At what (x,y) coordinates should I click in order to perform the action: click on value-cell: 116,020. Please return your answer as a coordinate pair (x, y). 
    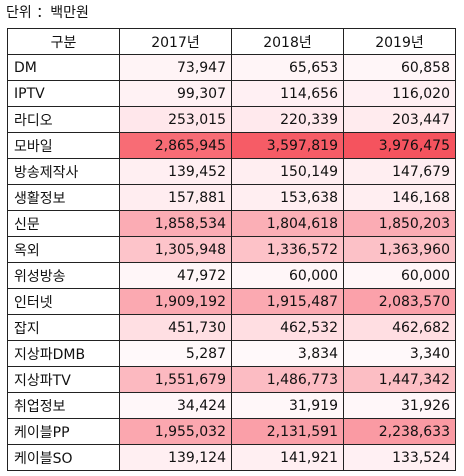
    Looking at the image, I should click on (399, 93).